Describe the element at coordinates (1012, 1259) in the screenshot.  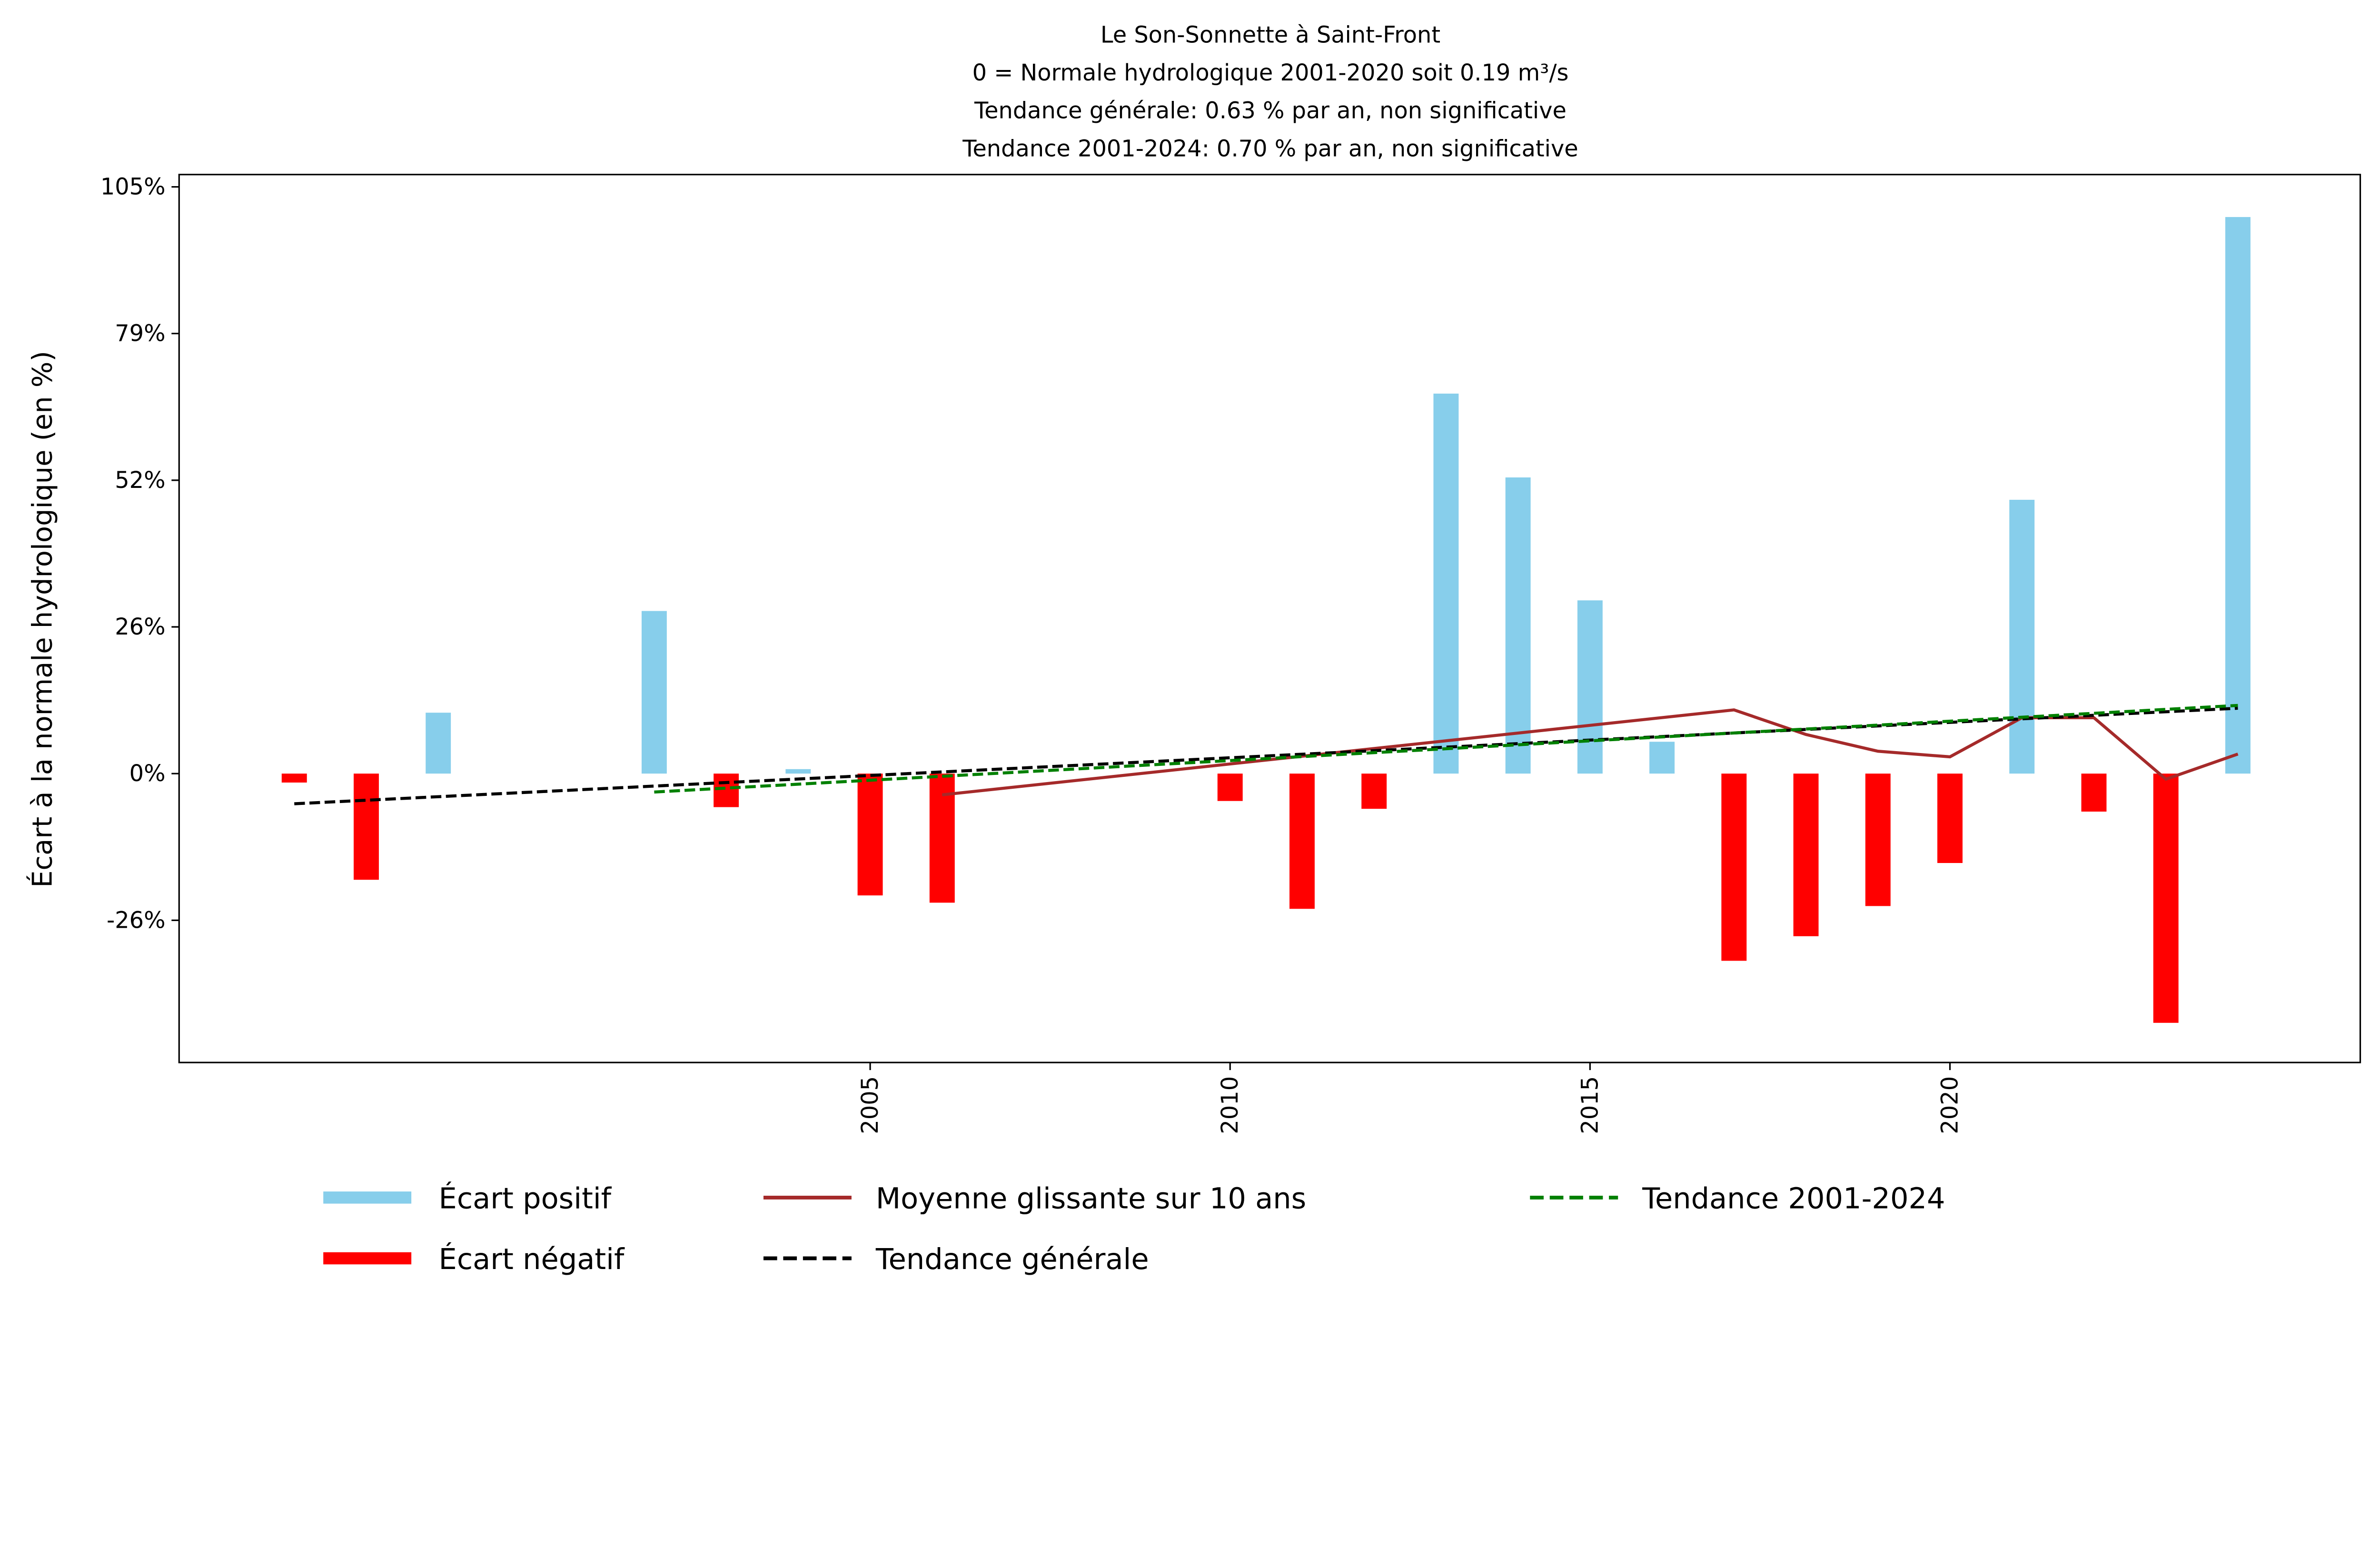
I see `legend-label-trend-general: Tendance générale` at that location.